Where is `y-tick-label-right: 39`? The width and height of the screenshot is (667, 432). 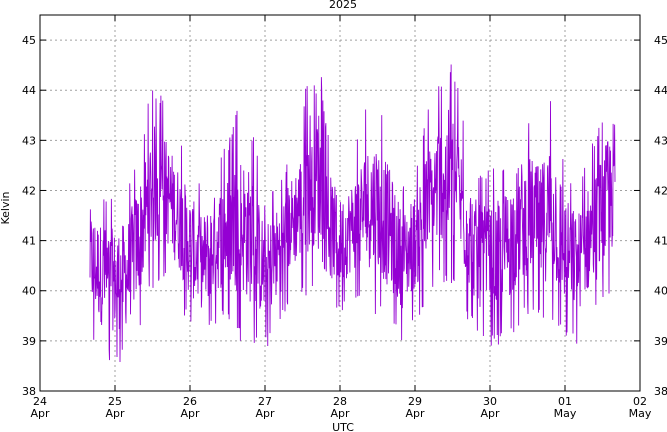 y-tick-label-right: 39 is located at coordinates (660, 341).